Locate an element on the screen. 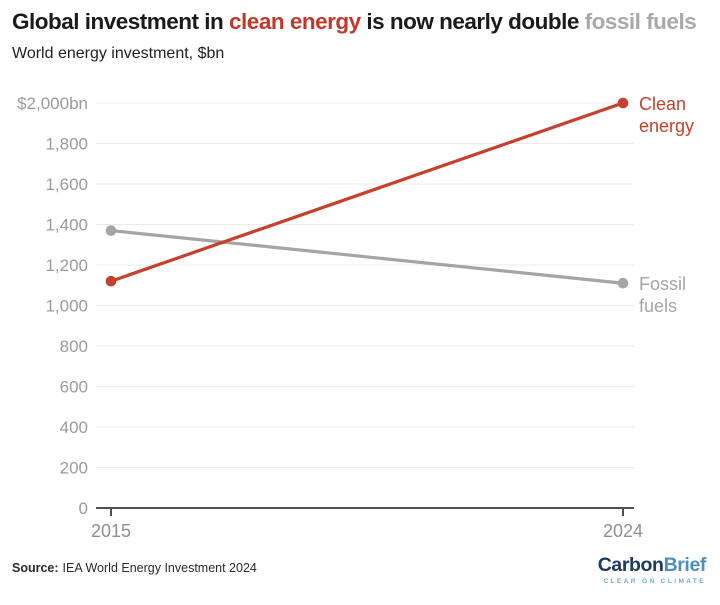  fossil-fuels-label: fuels is located at coordinates (658, 306).